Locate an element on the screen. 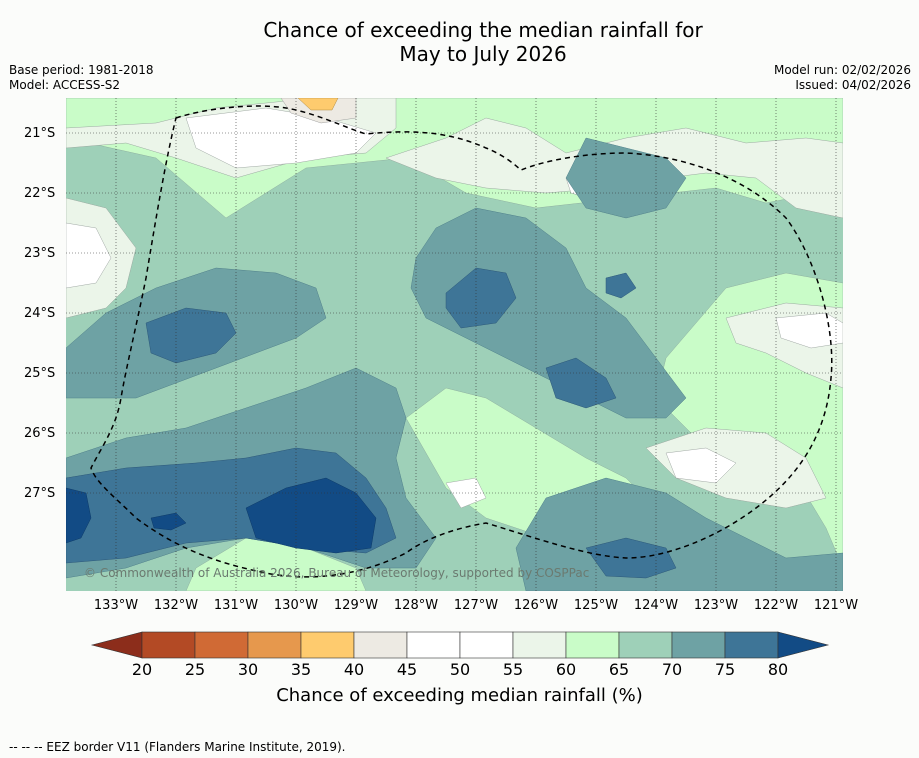 The image size is (919, 758). band-45-55-west is located at coordinates (89, 255).